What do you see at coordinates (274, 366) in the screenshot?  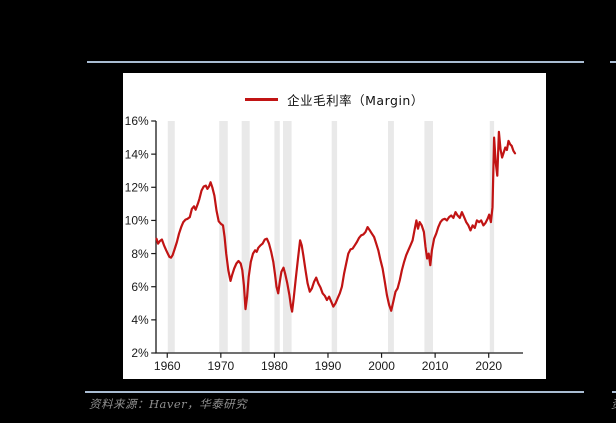 I see `x-axis-tick-label: 1980` at bounding box center [274, 366].